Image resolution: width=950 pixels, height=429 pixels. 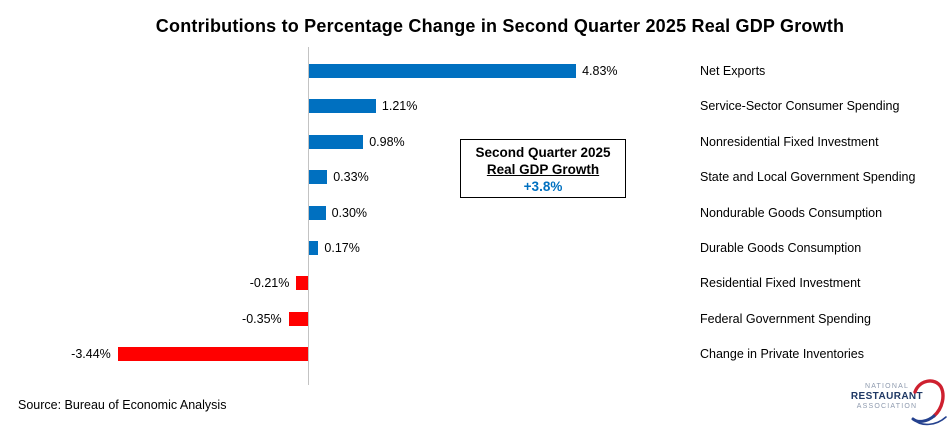 I want to click on callout-quarter-label: Second Quarter 2025, so click(x=543, y=152).